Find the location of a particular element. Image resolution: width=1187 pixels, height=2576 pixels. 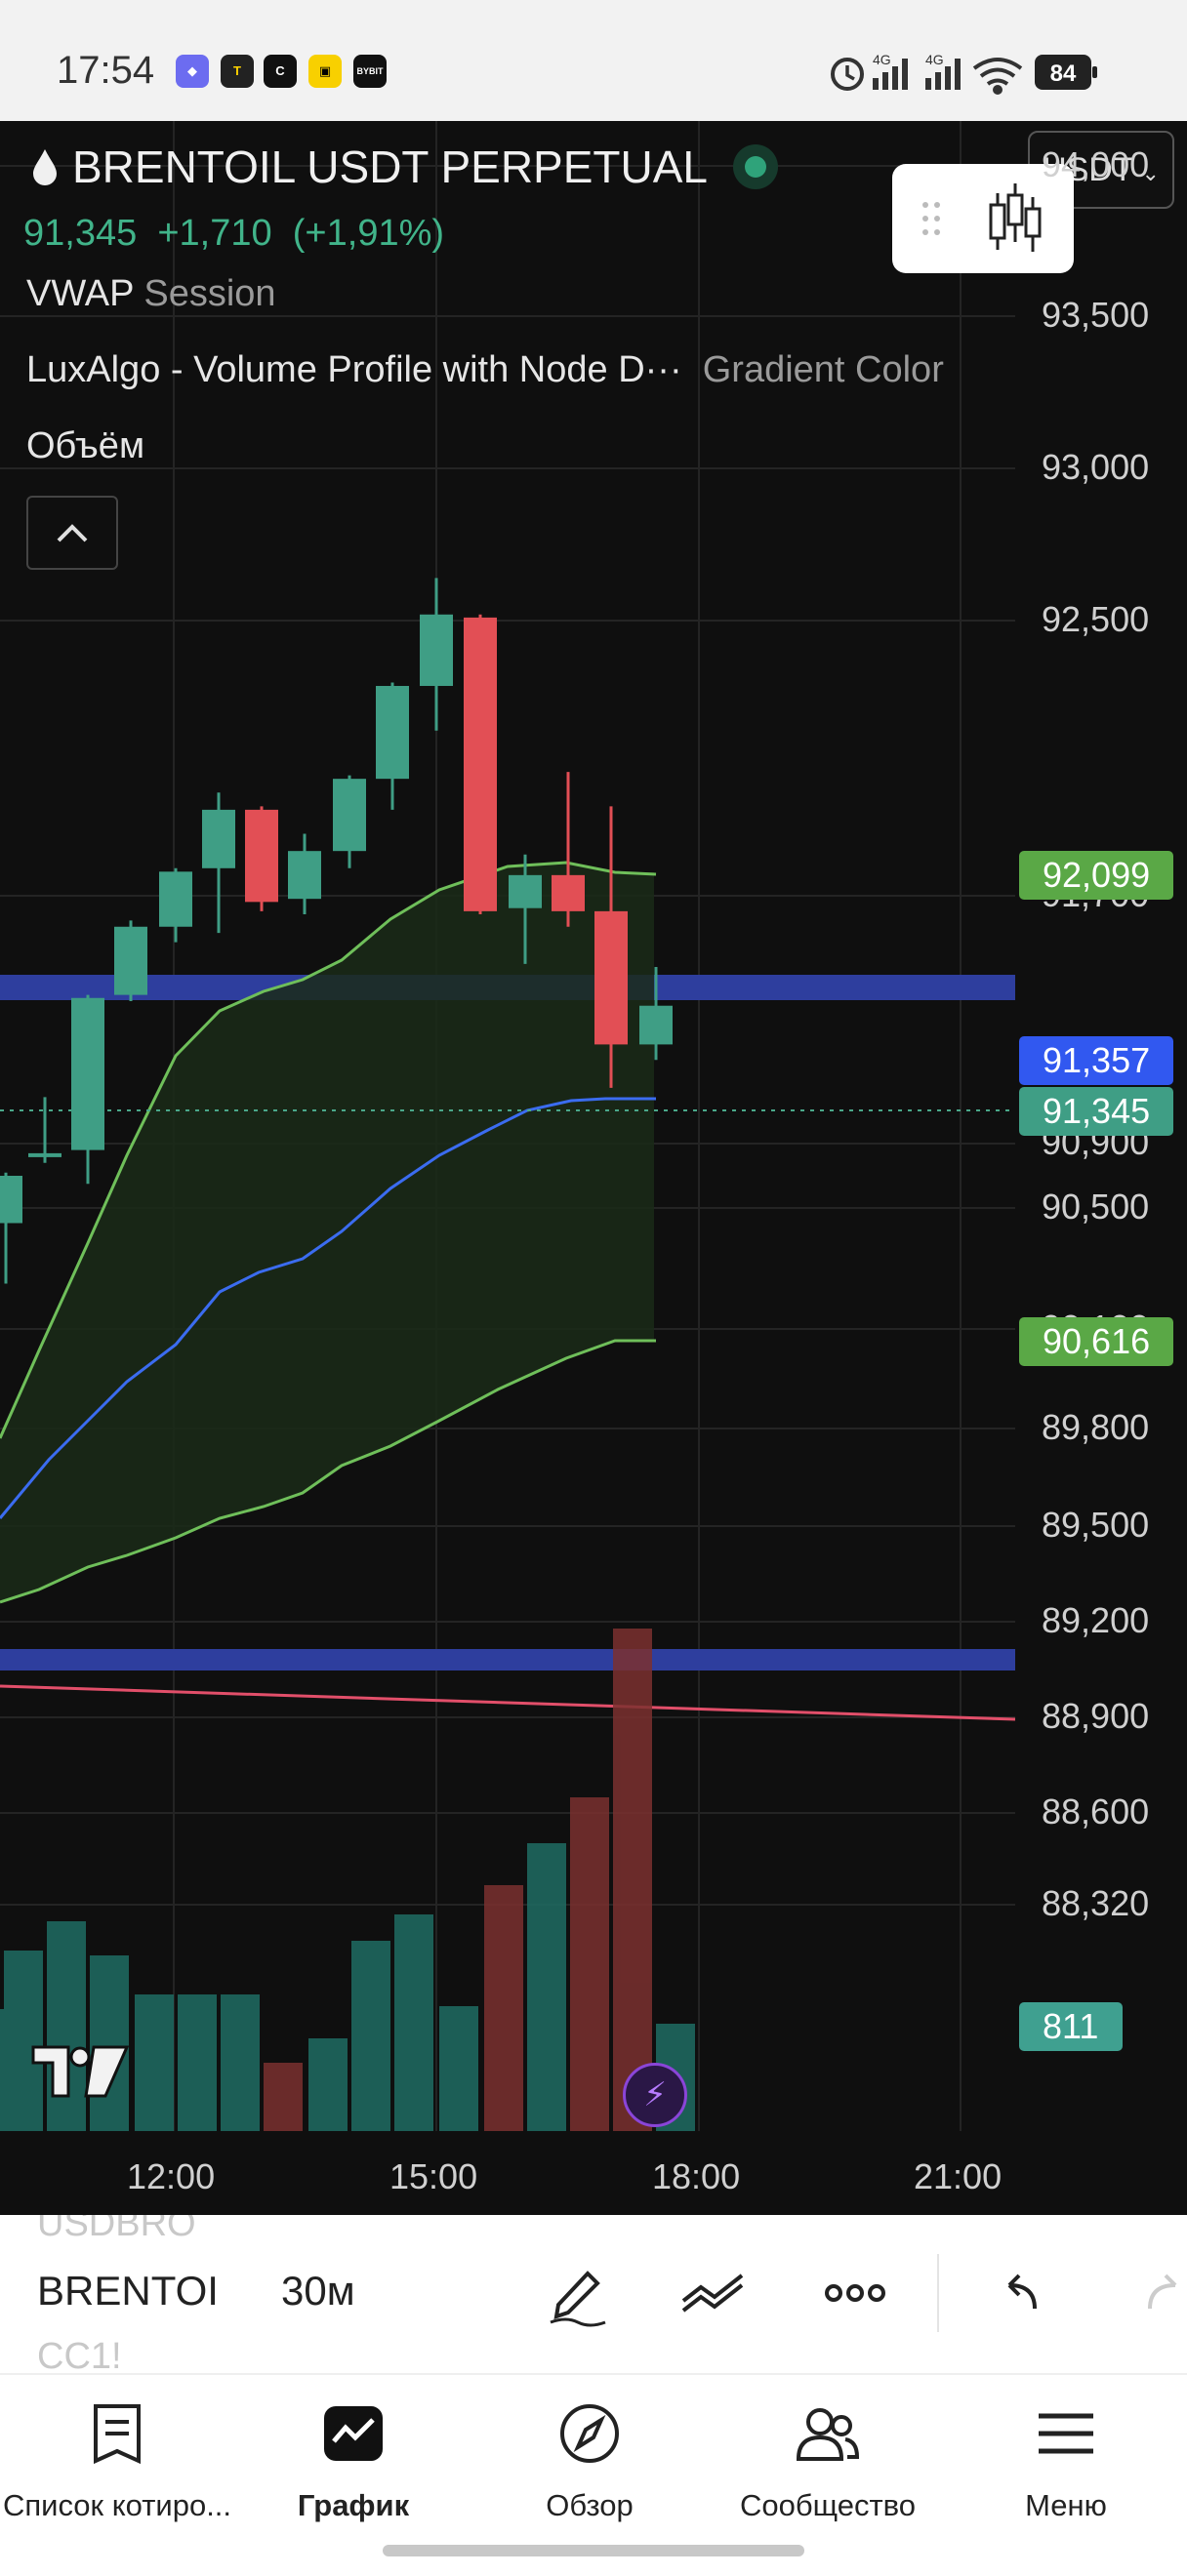

nav-overview: Обзор is located at coordinates (589, 2463).